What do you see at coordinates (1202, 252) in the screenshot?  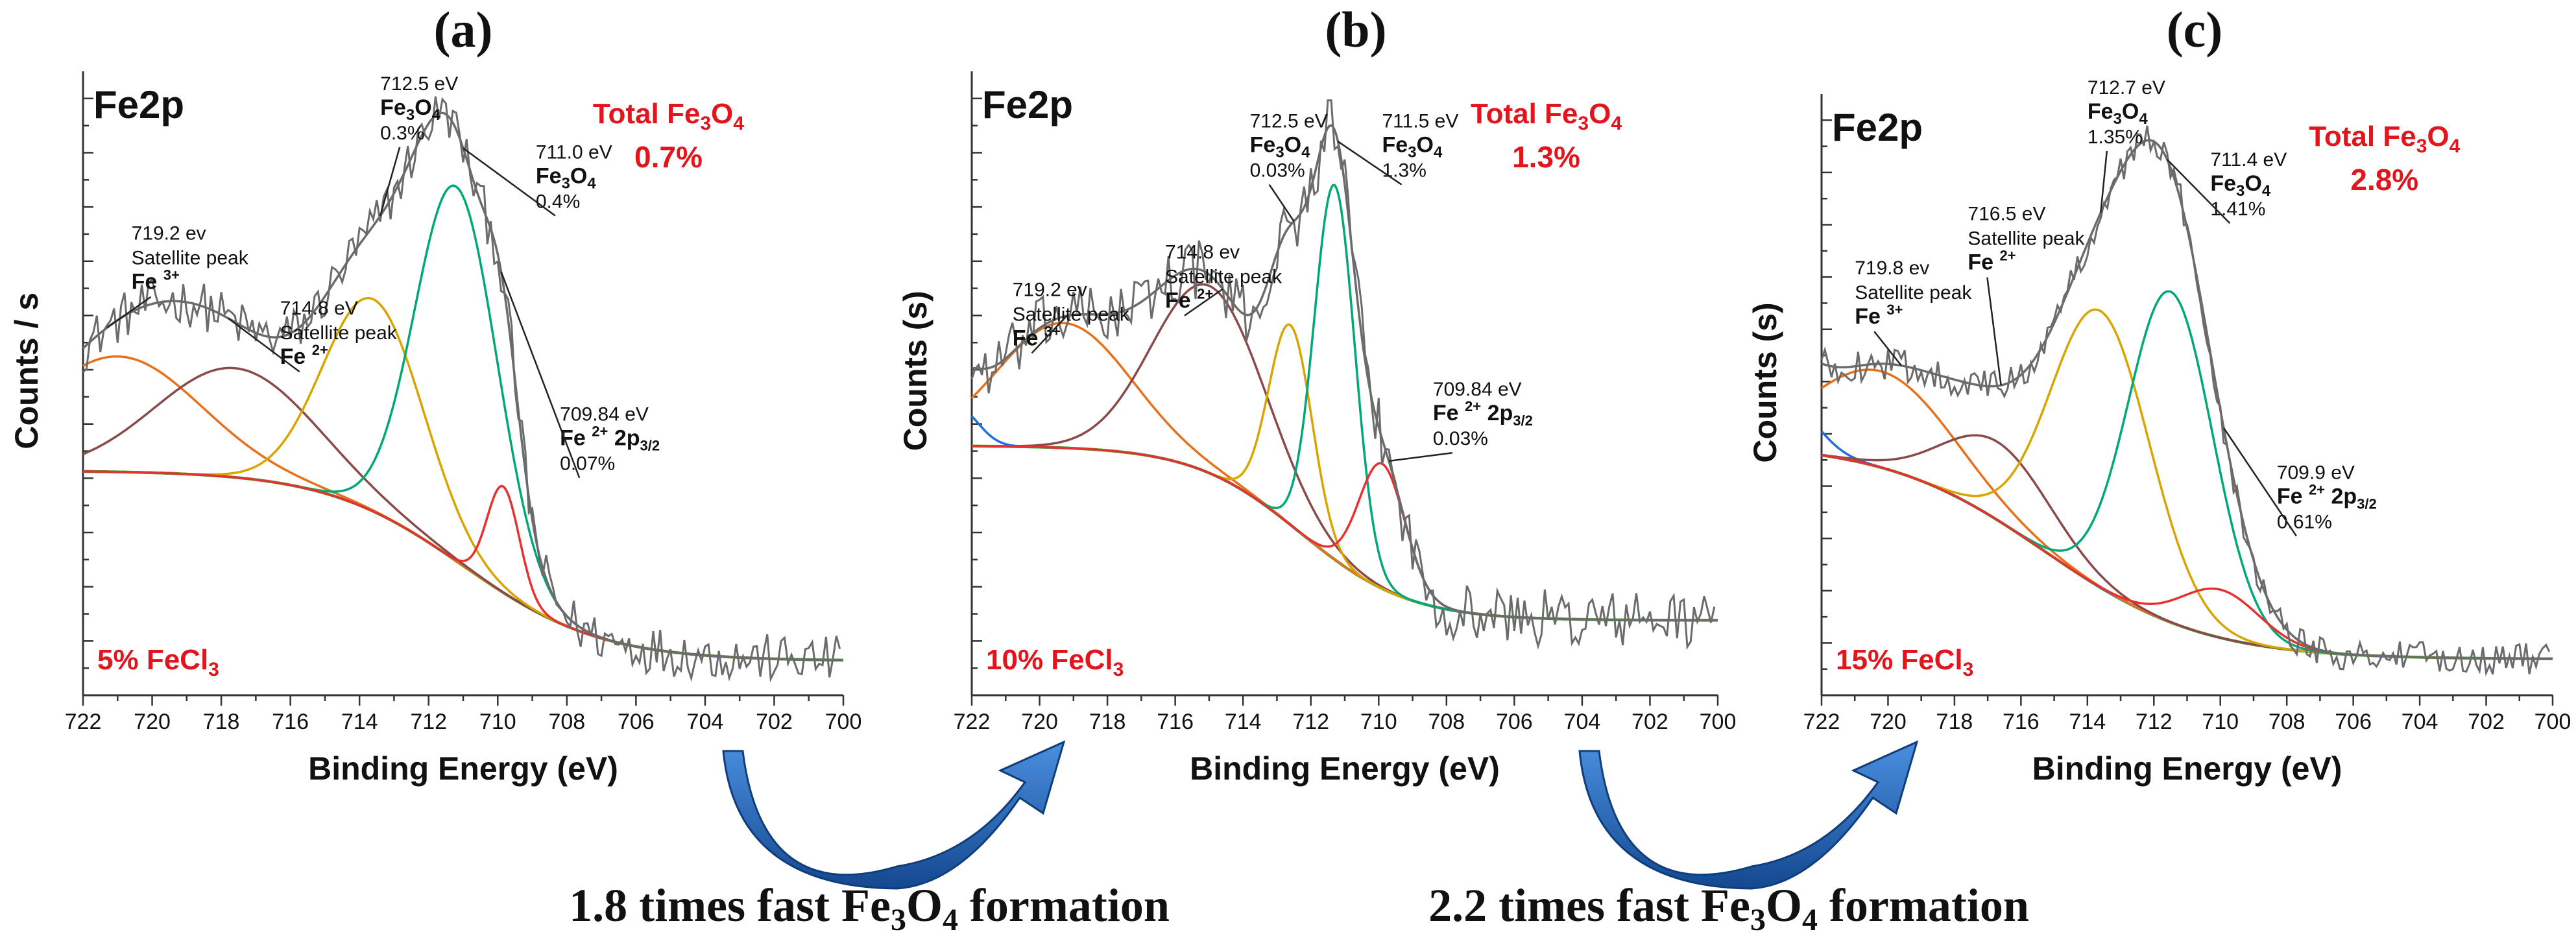 I see `annotation-line: 714.8 ev` at bounding box center [1202, 252].